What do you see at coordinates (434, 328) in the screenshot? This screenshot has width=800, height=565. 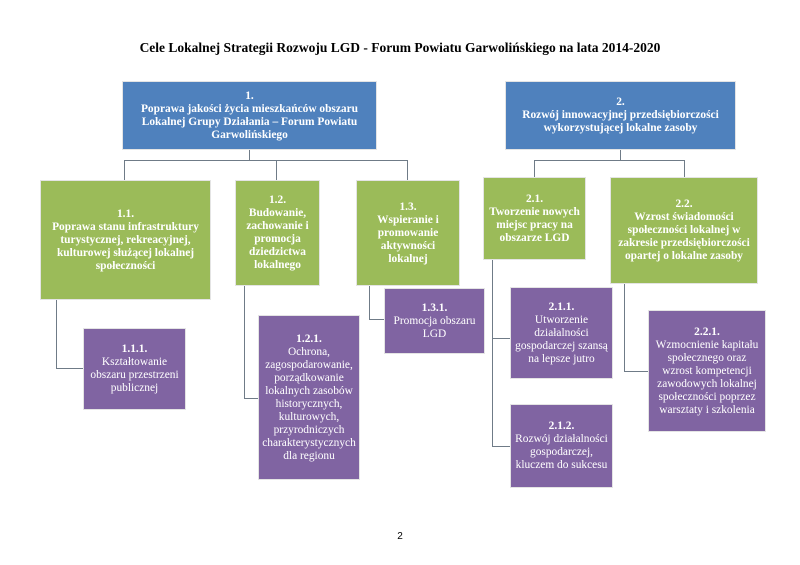 I see `action-1-3-1-text: Promocja obszaru LGD` at bounding box center [434, 328].